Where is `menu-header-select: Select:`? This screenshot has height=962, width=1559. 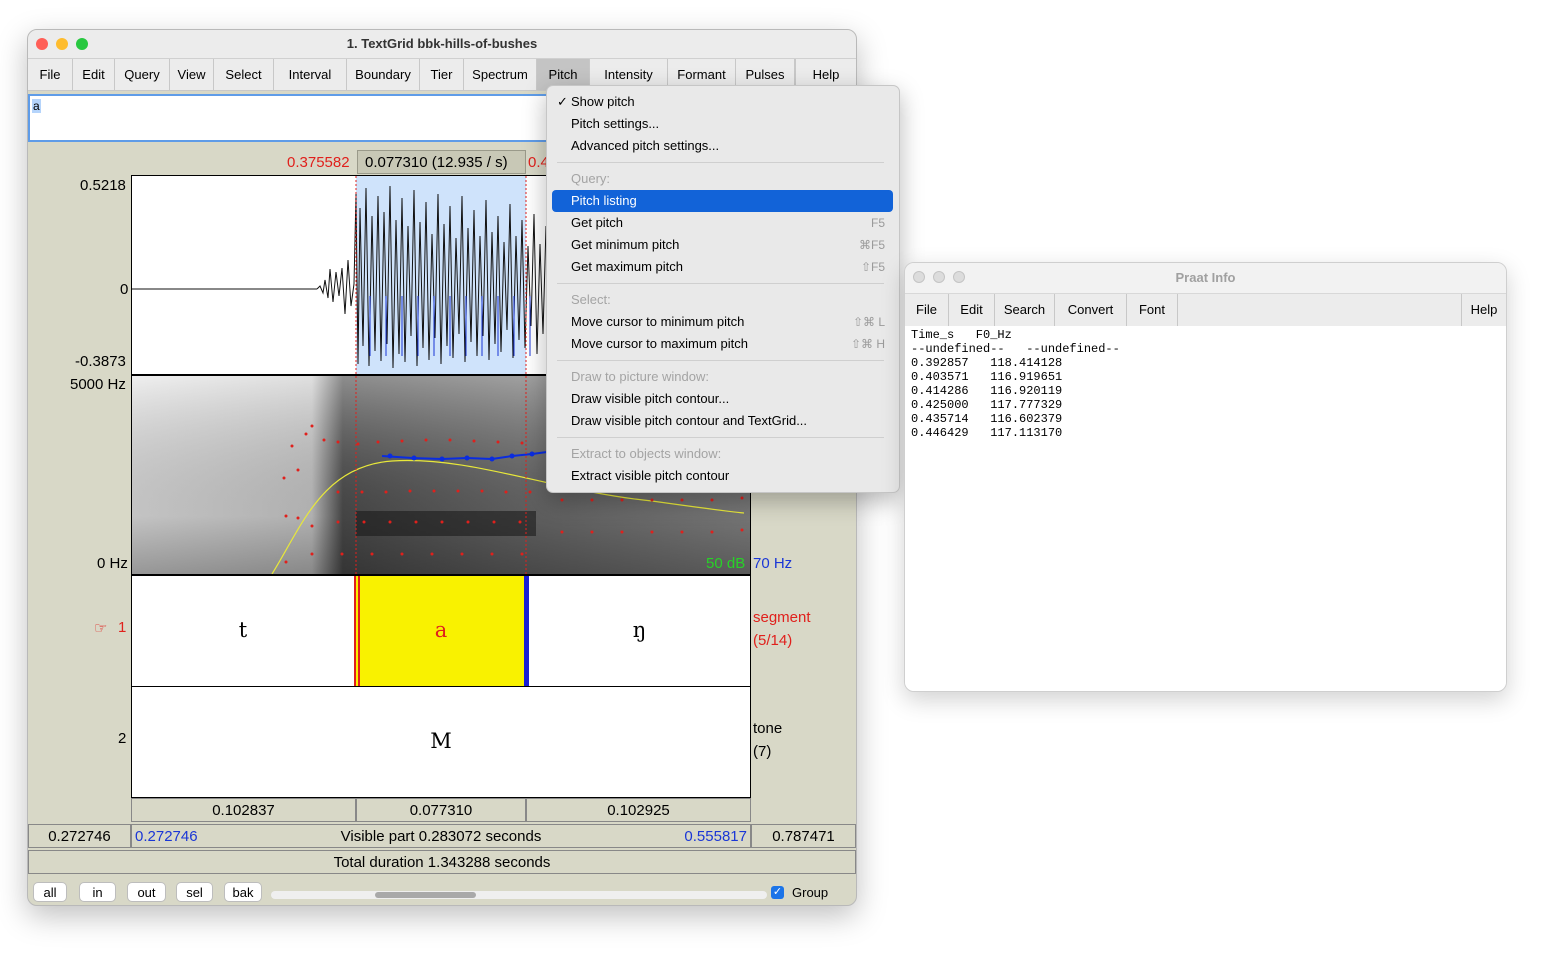 menu-header-select: Select: is located at coordinates (723, 300).